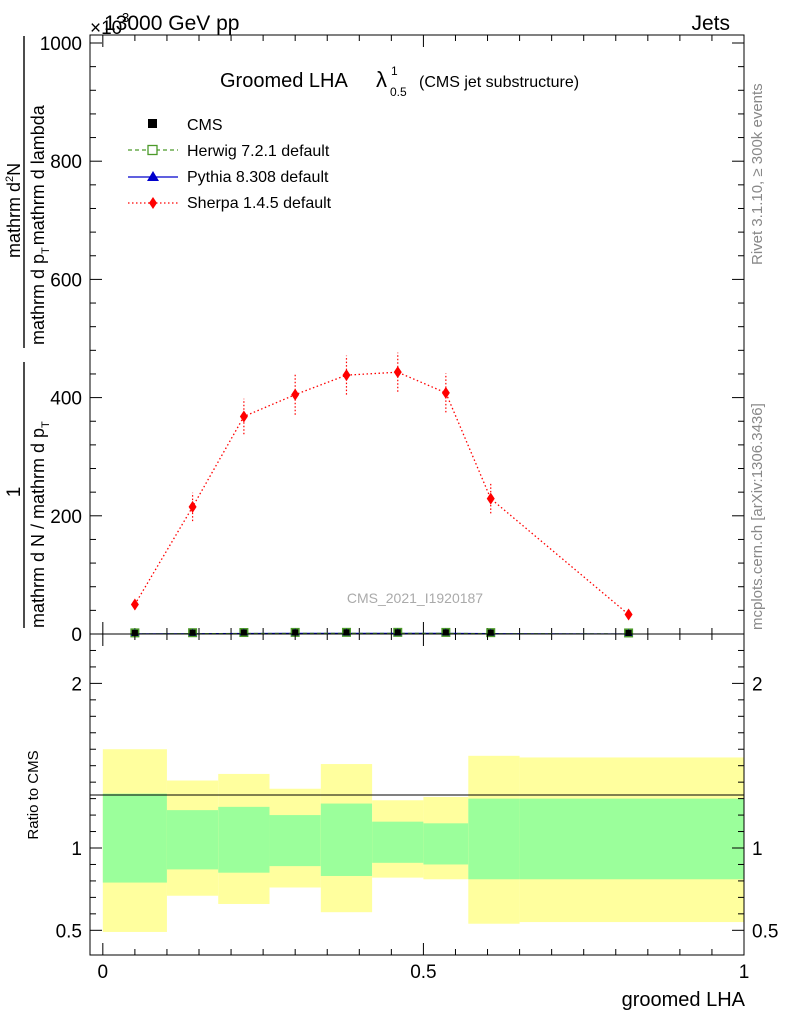 The image size is (786, 1024). Describe the element at coordinates (66, 162) in the screenshot. I see `main-ytick-label: 800` at that location.